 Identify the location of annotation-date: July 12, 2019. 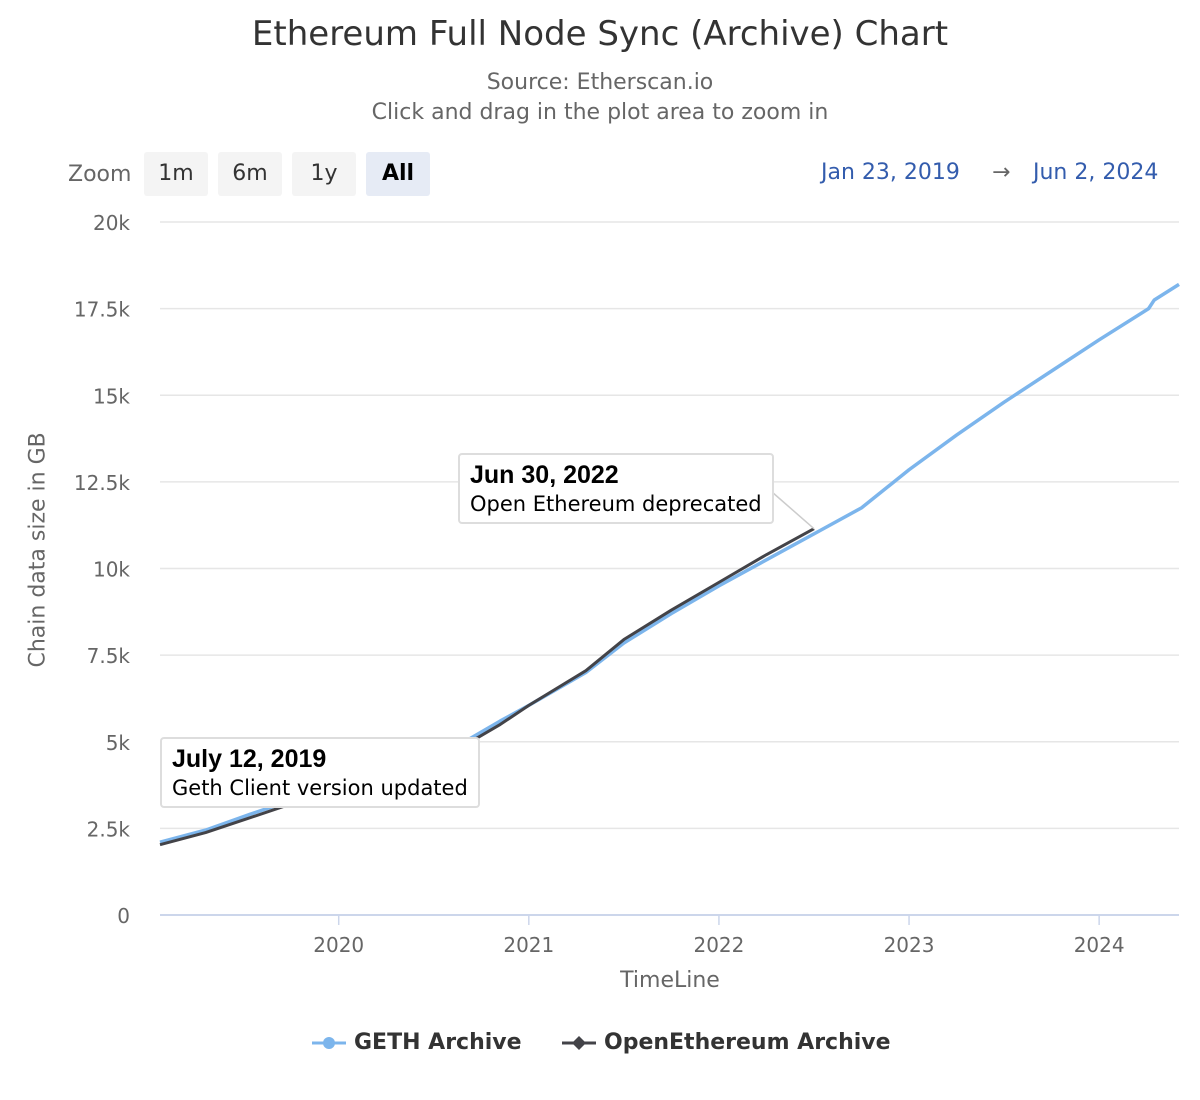
(249, 759).